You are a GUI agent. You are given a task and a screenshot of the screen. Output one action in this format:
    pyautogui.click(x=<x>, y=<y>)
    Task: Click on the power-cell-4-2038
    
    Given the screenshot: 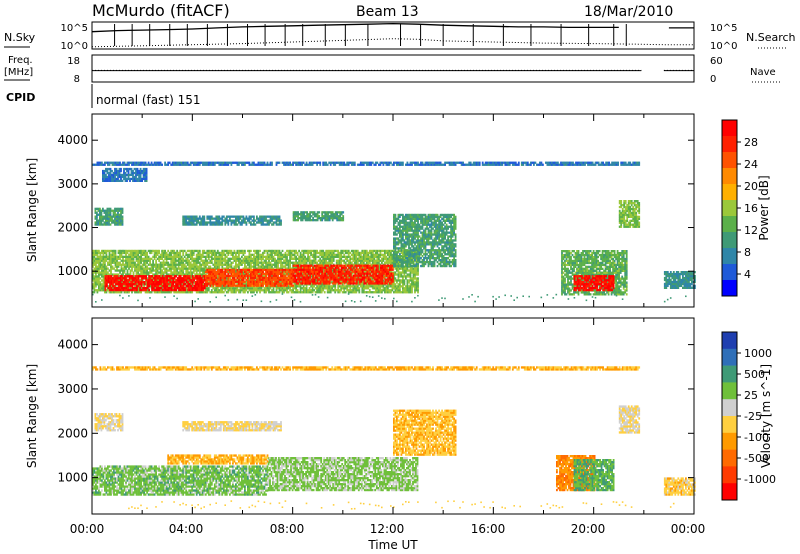 What is the action you would take?
    pyautogui.click(x=202, y=262)
    